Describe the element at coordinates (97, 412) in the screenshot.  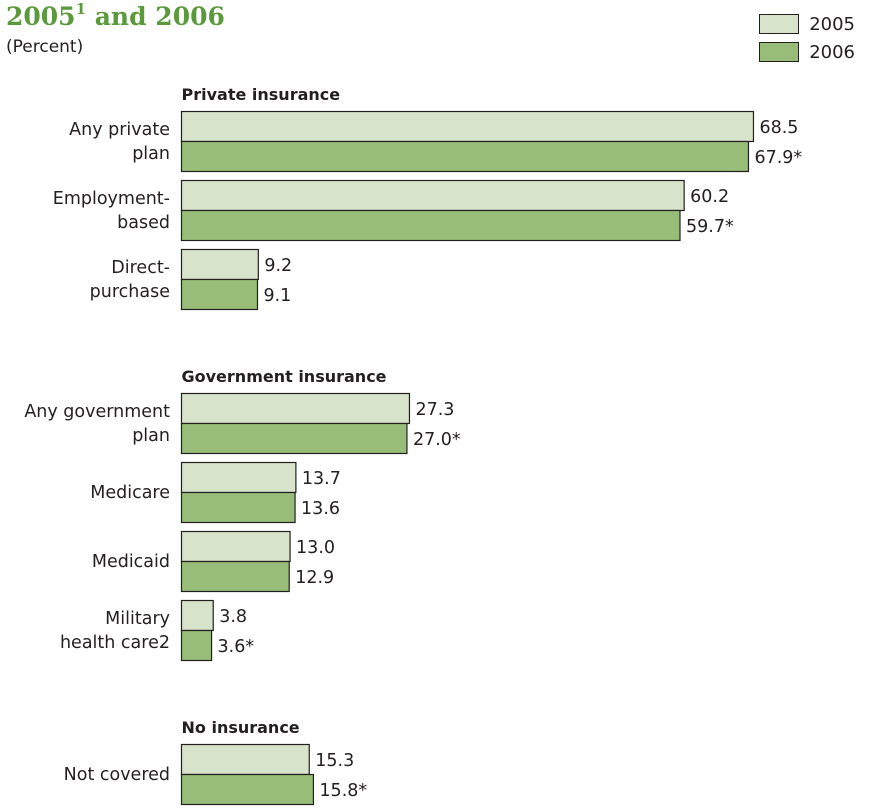
I see `category-label: Any government` at that location.